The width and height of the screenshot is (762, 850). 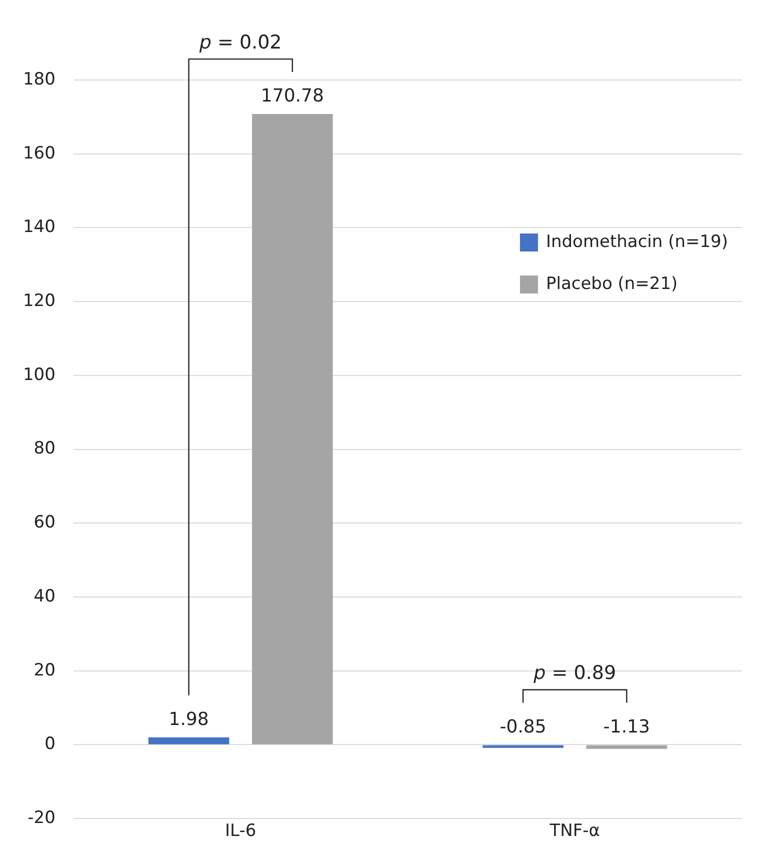 What do you see at coordinates (523, 727) in the screenshot?
I see `data-label: -0.85` at bounding box center [523, 727].